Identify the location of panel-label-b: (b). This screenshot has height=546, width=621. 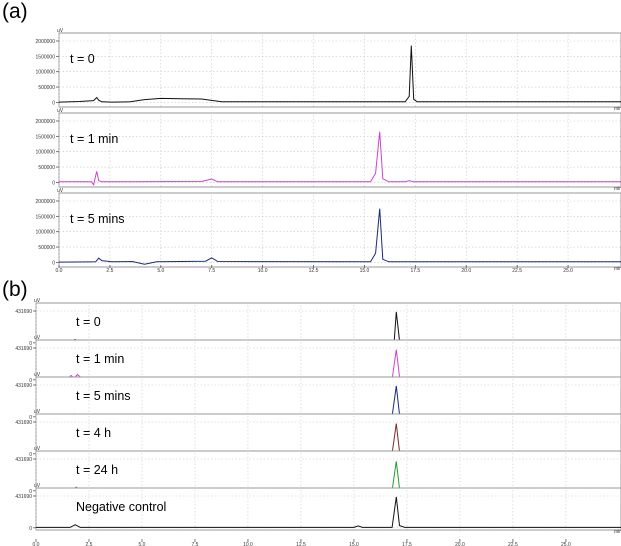
(15, 289).